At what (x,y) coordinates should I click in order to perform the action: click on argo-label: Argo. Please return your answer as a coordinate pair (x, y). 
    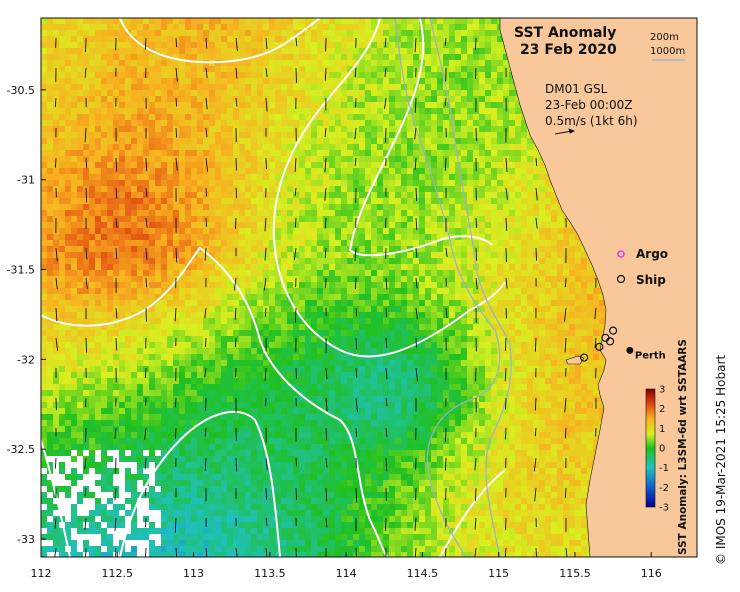
    Looking at the image, I should click on (652, 254).